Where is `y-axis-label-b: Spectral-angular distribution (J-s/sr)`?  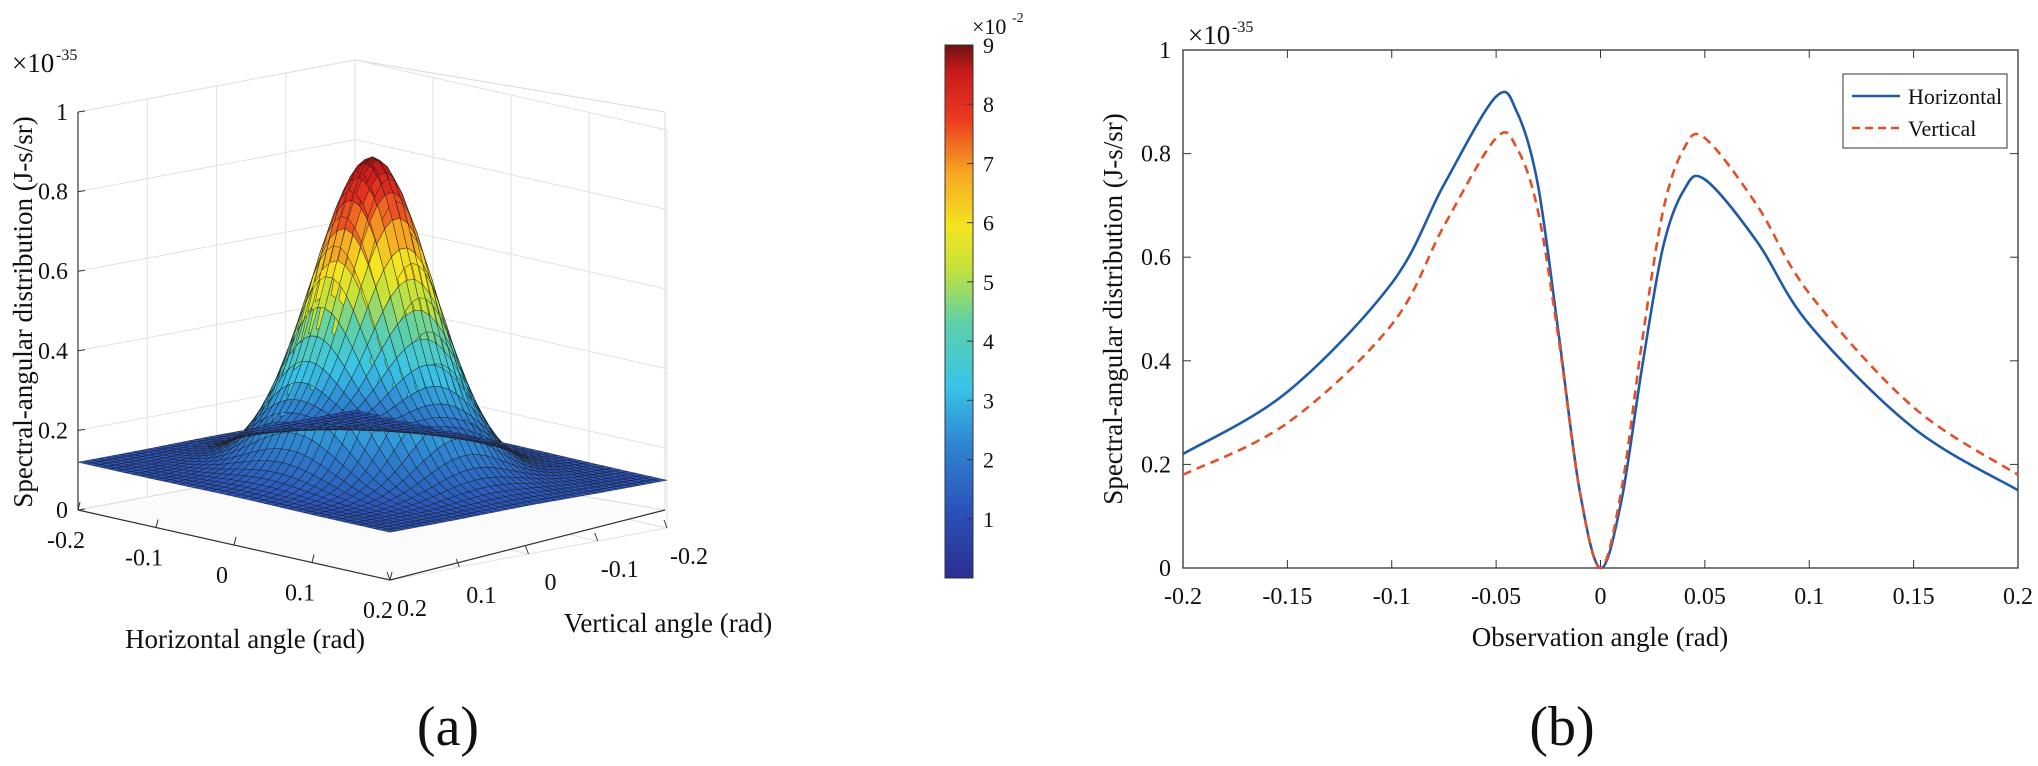
y-axis-label-b: Spectral-angular distribution (J-s/sr) is located at coordinates (1113, 308).